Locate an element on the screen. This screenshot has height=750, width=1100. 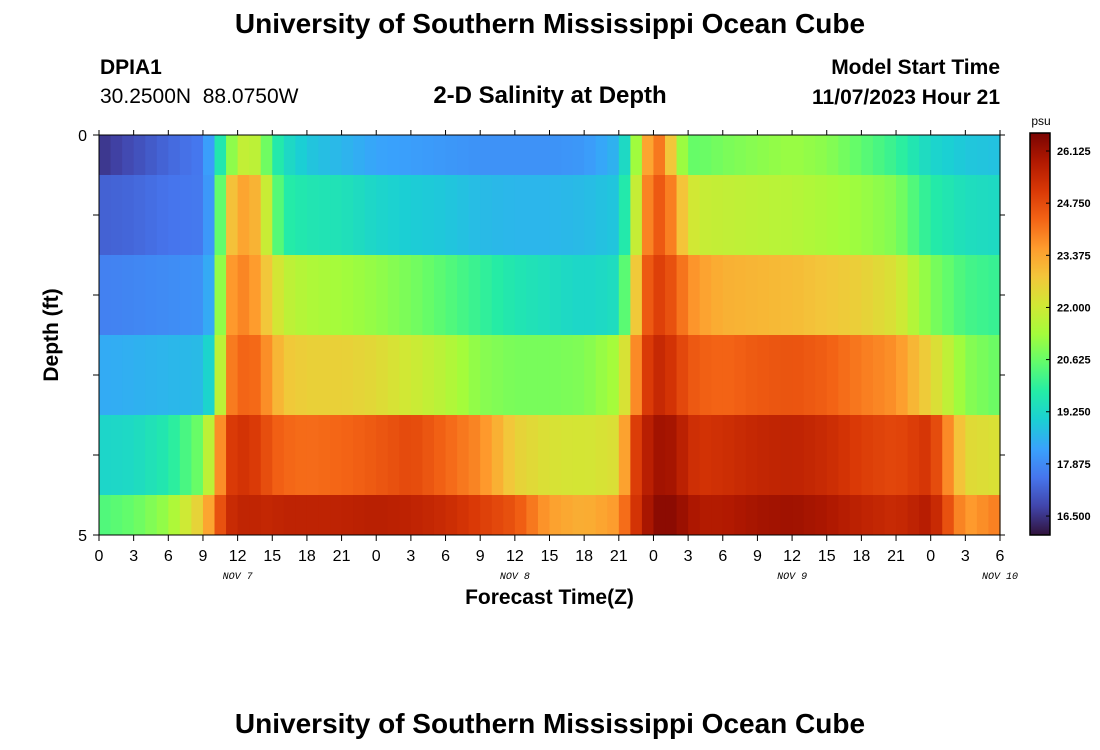
x-tick-label: 18 is located at coordinates (307, 556).